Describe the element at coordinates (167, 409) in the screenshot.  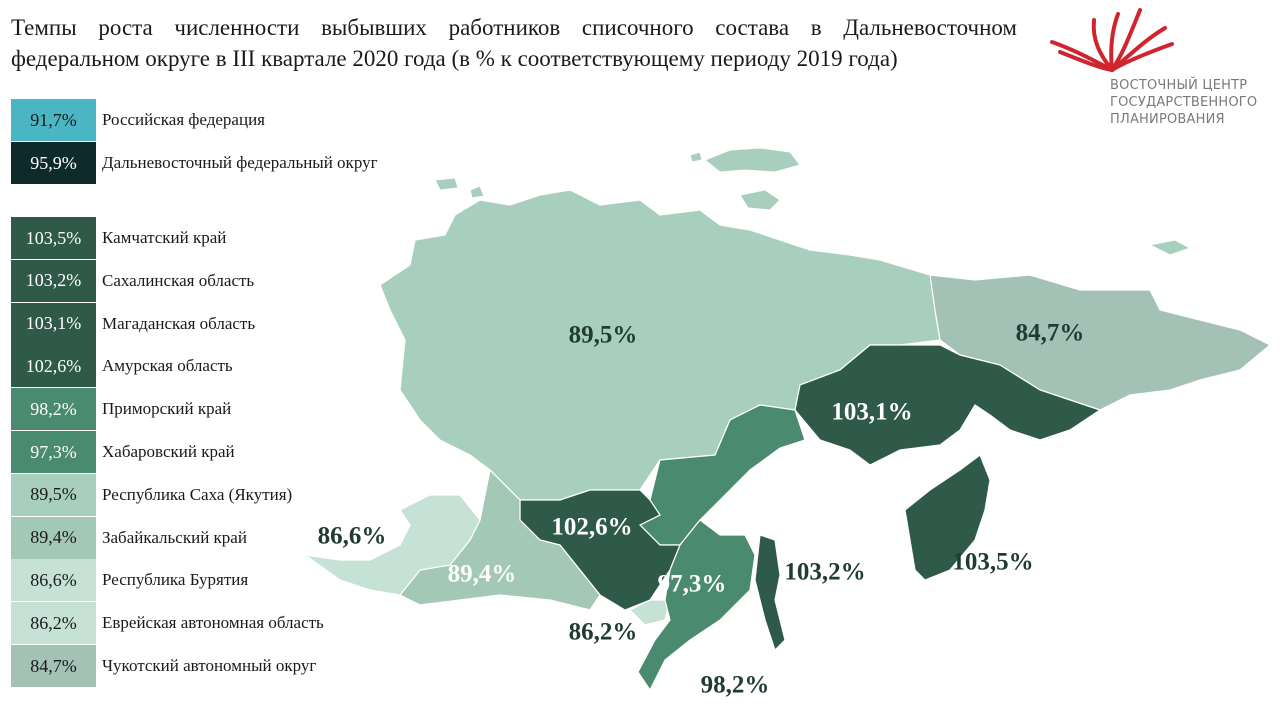
I see `legend-name: Приморский край` at that location.